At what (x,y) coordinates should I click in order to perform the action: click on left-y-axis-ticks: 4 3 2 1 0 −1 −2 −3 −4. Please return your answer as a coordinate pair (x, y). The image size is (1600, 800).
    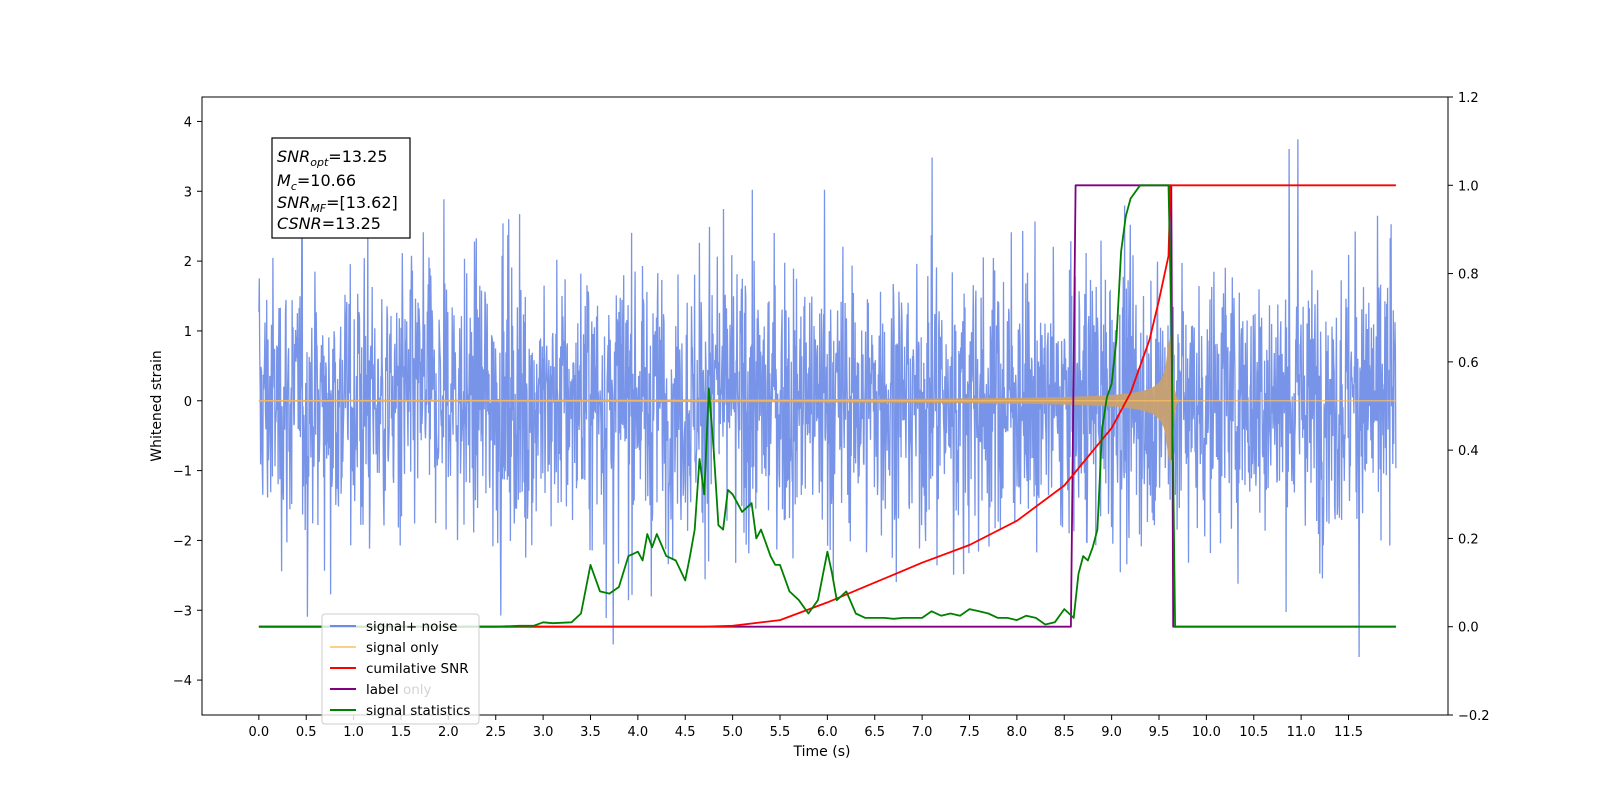
    Looking at the image, I should click on (187, 402).